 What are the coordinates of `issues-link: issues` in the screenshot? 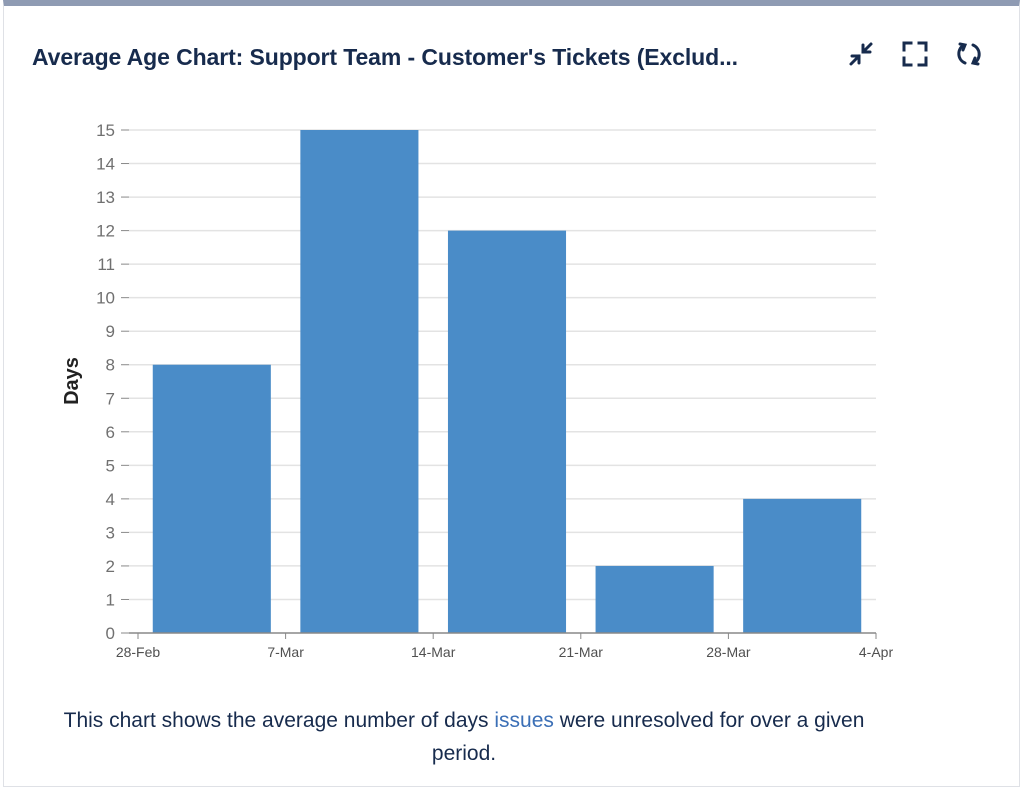 It's located at (524, 720).